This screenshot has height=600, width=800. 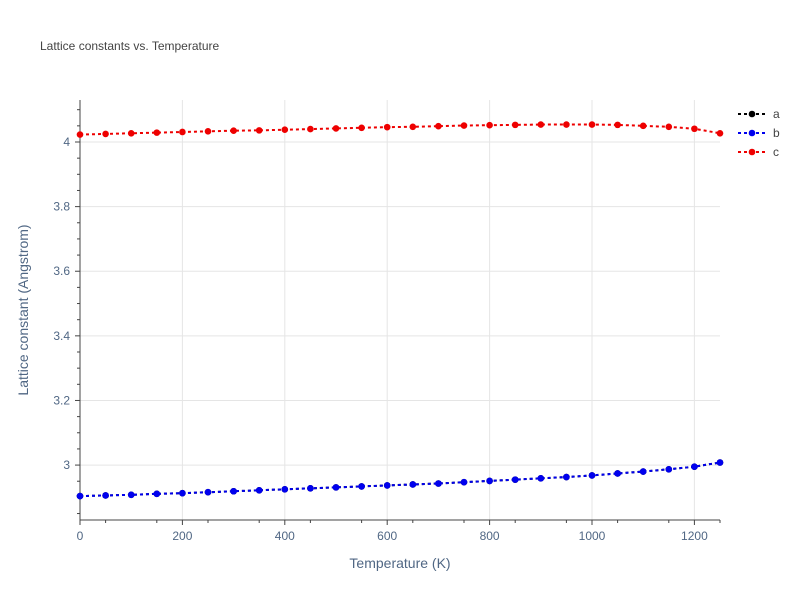 What do you see at coordinates (66, 465) in the screenshot?
I see `y-tick-label: 3` at bounding box center [66, 465].